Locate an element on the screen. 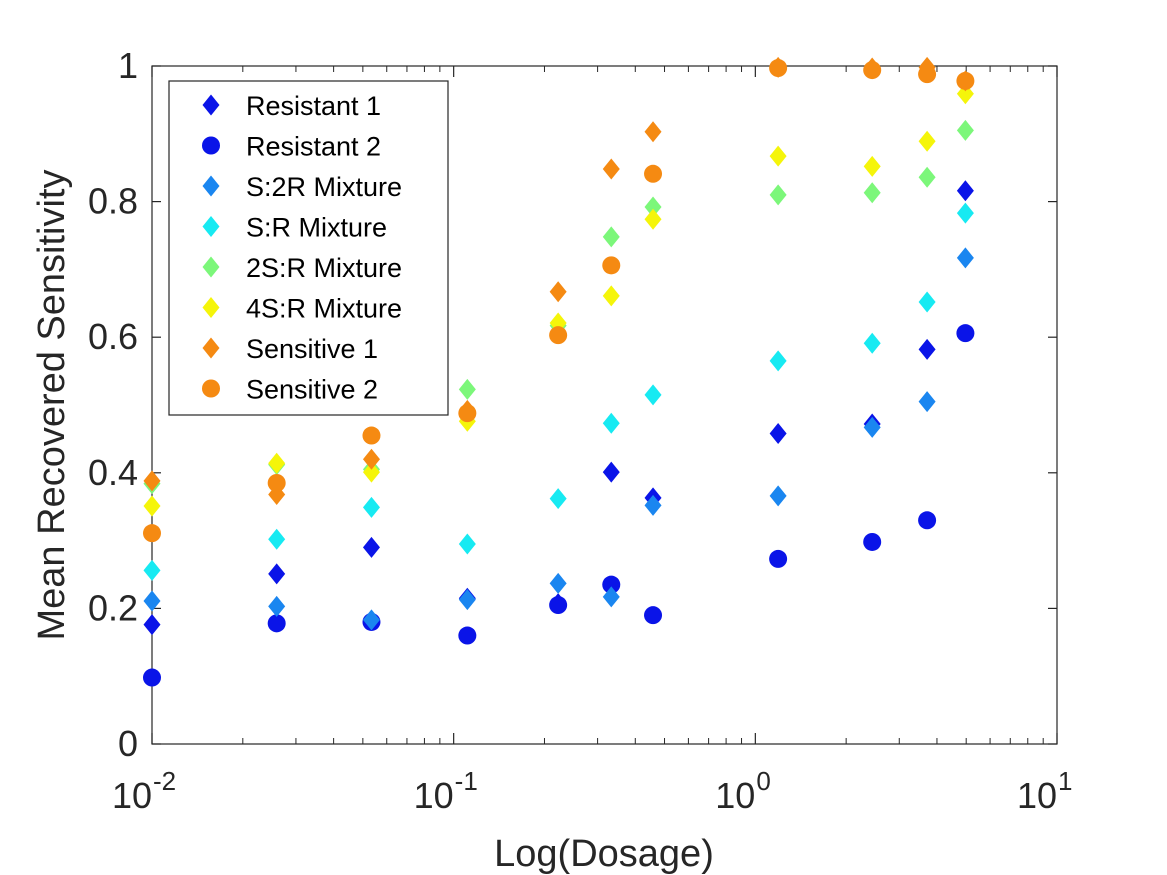 Image resolution: width=1167 pixels, height=875 pixels. legend-entry: 2S:R Mixture is located at coordinates (302, 268).